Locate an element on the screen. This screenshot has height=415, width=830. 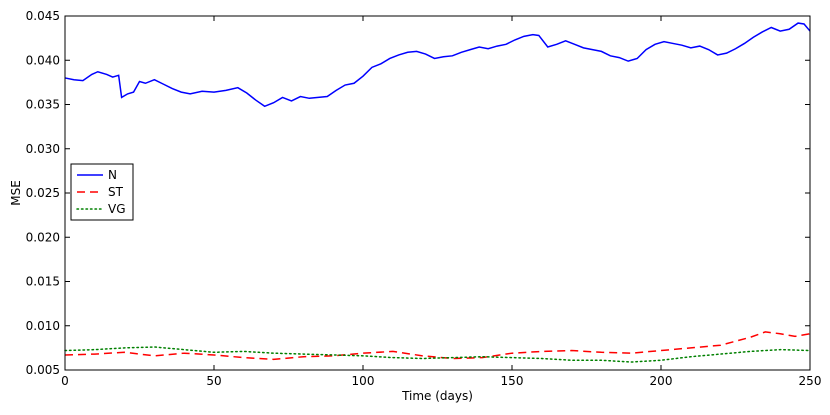
y-tick-label: 0.030 is located at coordinates (43, 149).